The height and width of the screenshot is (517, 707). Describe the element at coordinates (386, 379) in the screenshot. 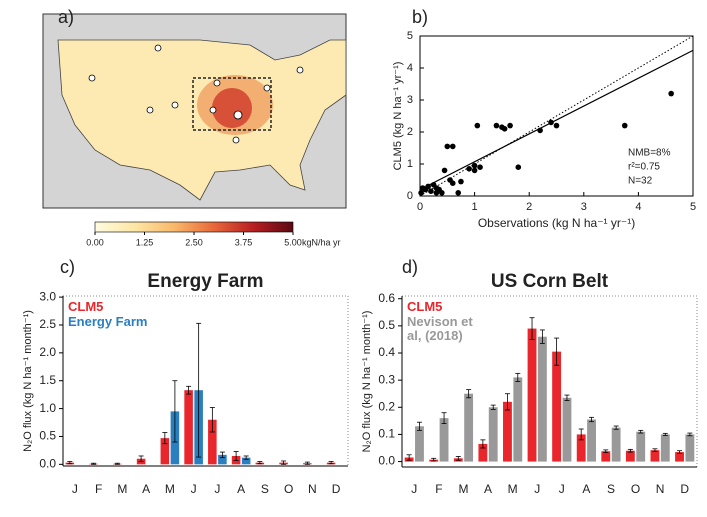

I see `y-tick-label: 0.3` at that location.